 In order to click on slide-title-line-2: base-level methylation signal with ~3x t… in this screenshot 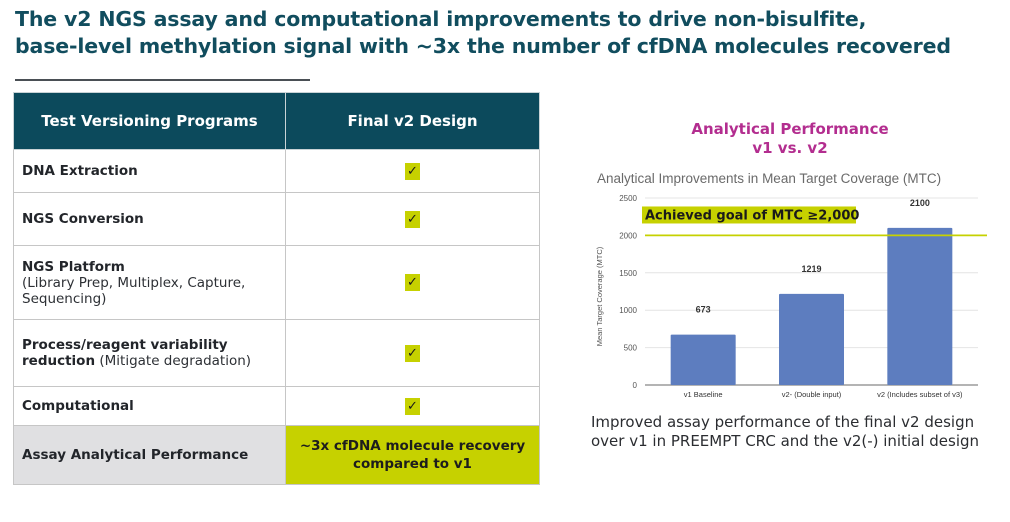, I will do `click(483, 46)`.